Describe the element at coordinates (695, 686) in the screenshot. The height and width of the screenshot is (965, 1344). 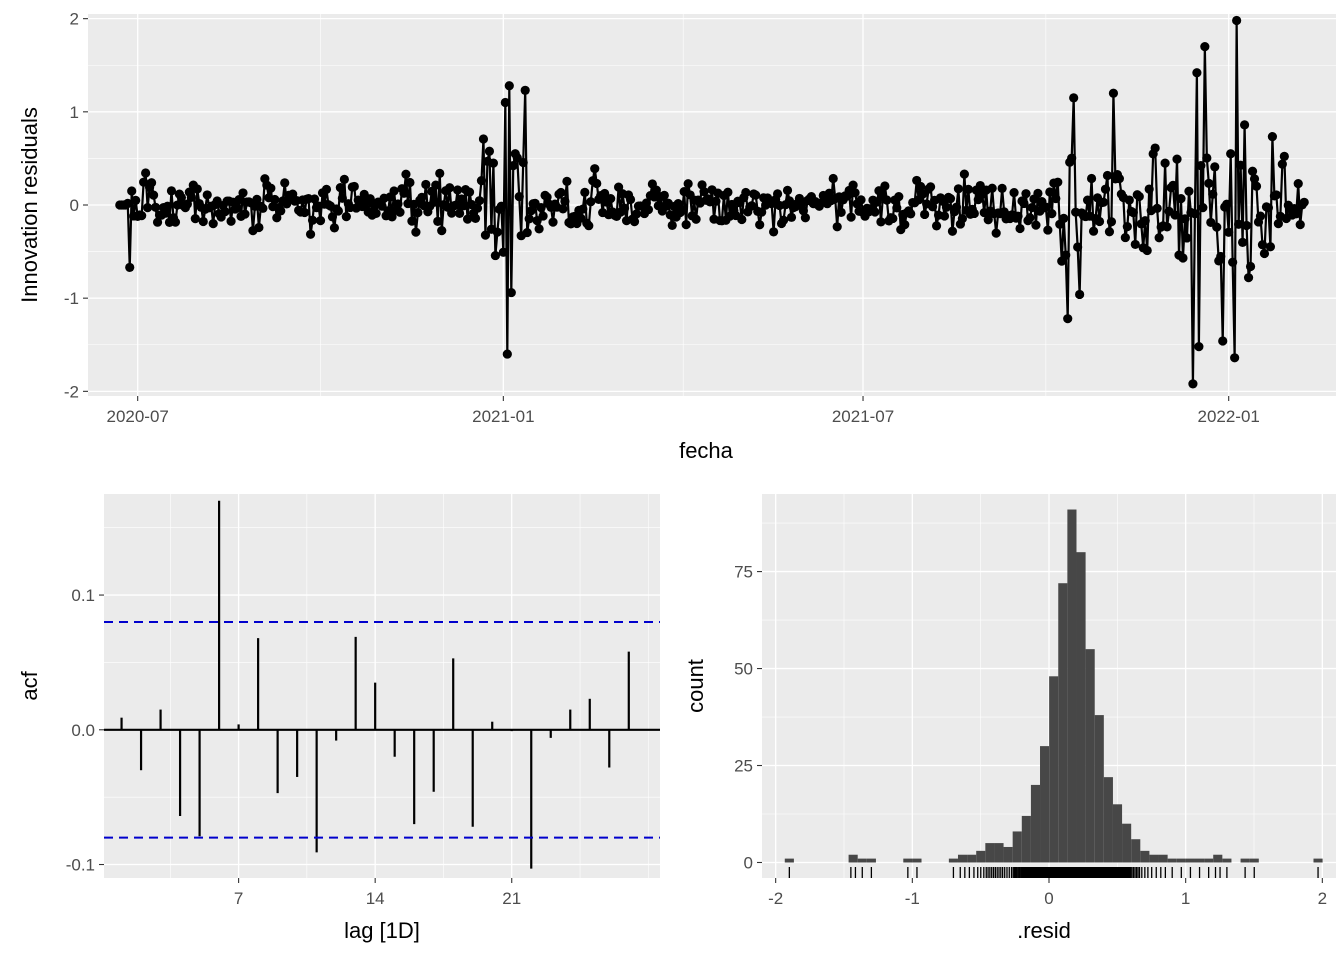
I see `histogram-y-axis-title: count` at that location.